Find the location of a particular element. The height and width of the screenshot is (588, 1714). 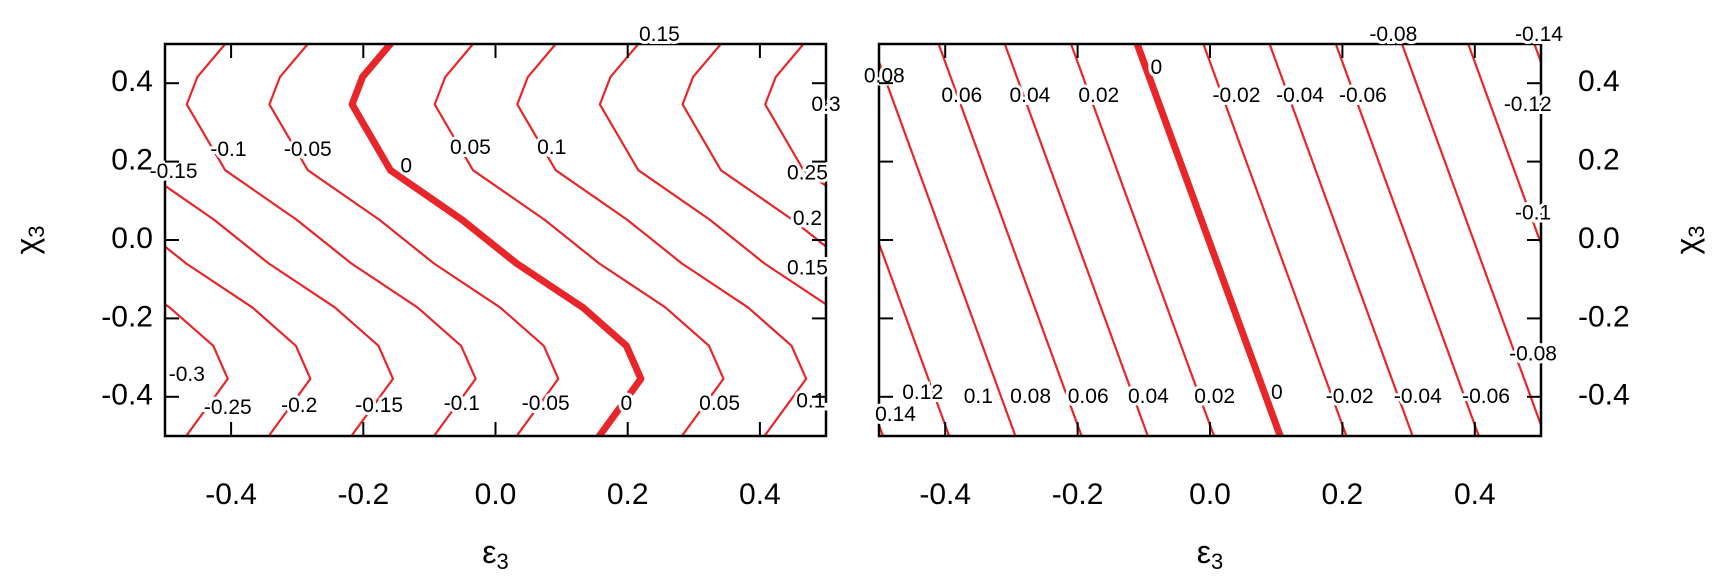

contour-label: 0.14 is located at coordinates (895, 414).